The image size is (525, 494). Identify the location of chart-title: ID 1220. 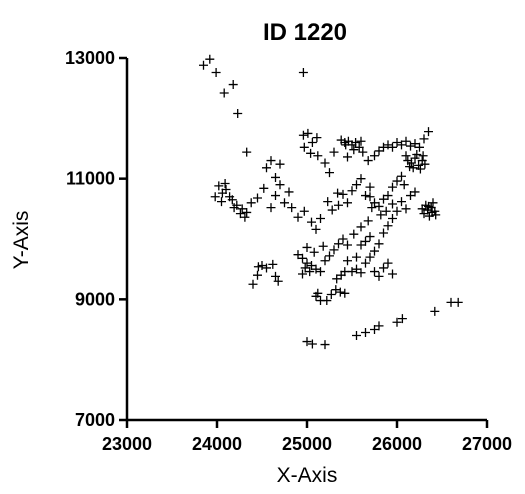
(305, 32).